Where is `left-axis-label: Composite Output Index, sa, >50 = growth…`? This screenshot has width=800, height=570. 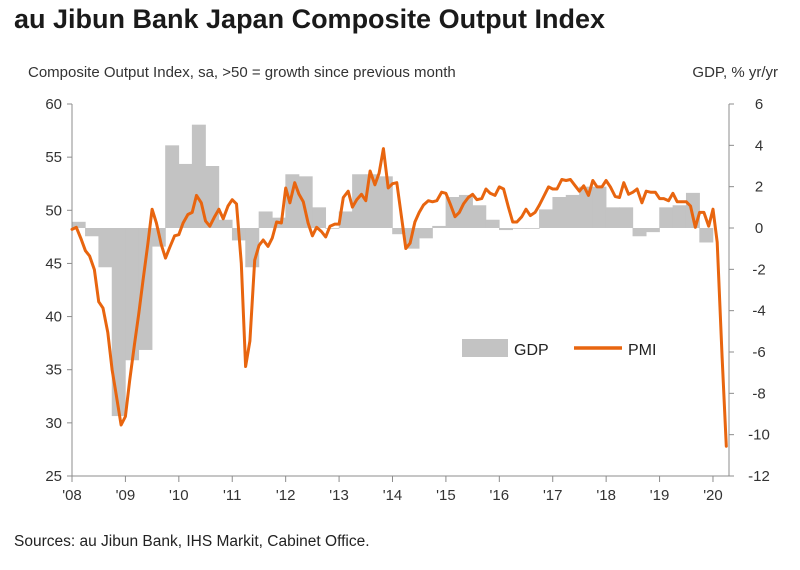
left-axis-label: Composite Output Index, sa, >50 = growth… is located at coordinates (242, 72).